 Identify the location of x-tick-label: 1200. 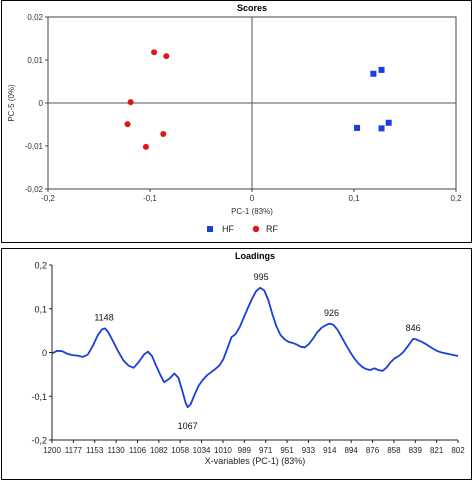
(52, 450).